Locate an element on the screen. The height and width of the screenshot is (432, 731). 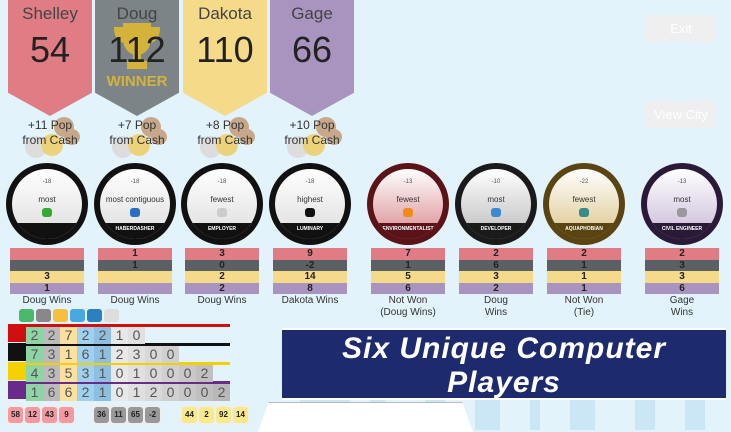
total-chip: 58 is located at coordinates (15, 415).